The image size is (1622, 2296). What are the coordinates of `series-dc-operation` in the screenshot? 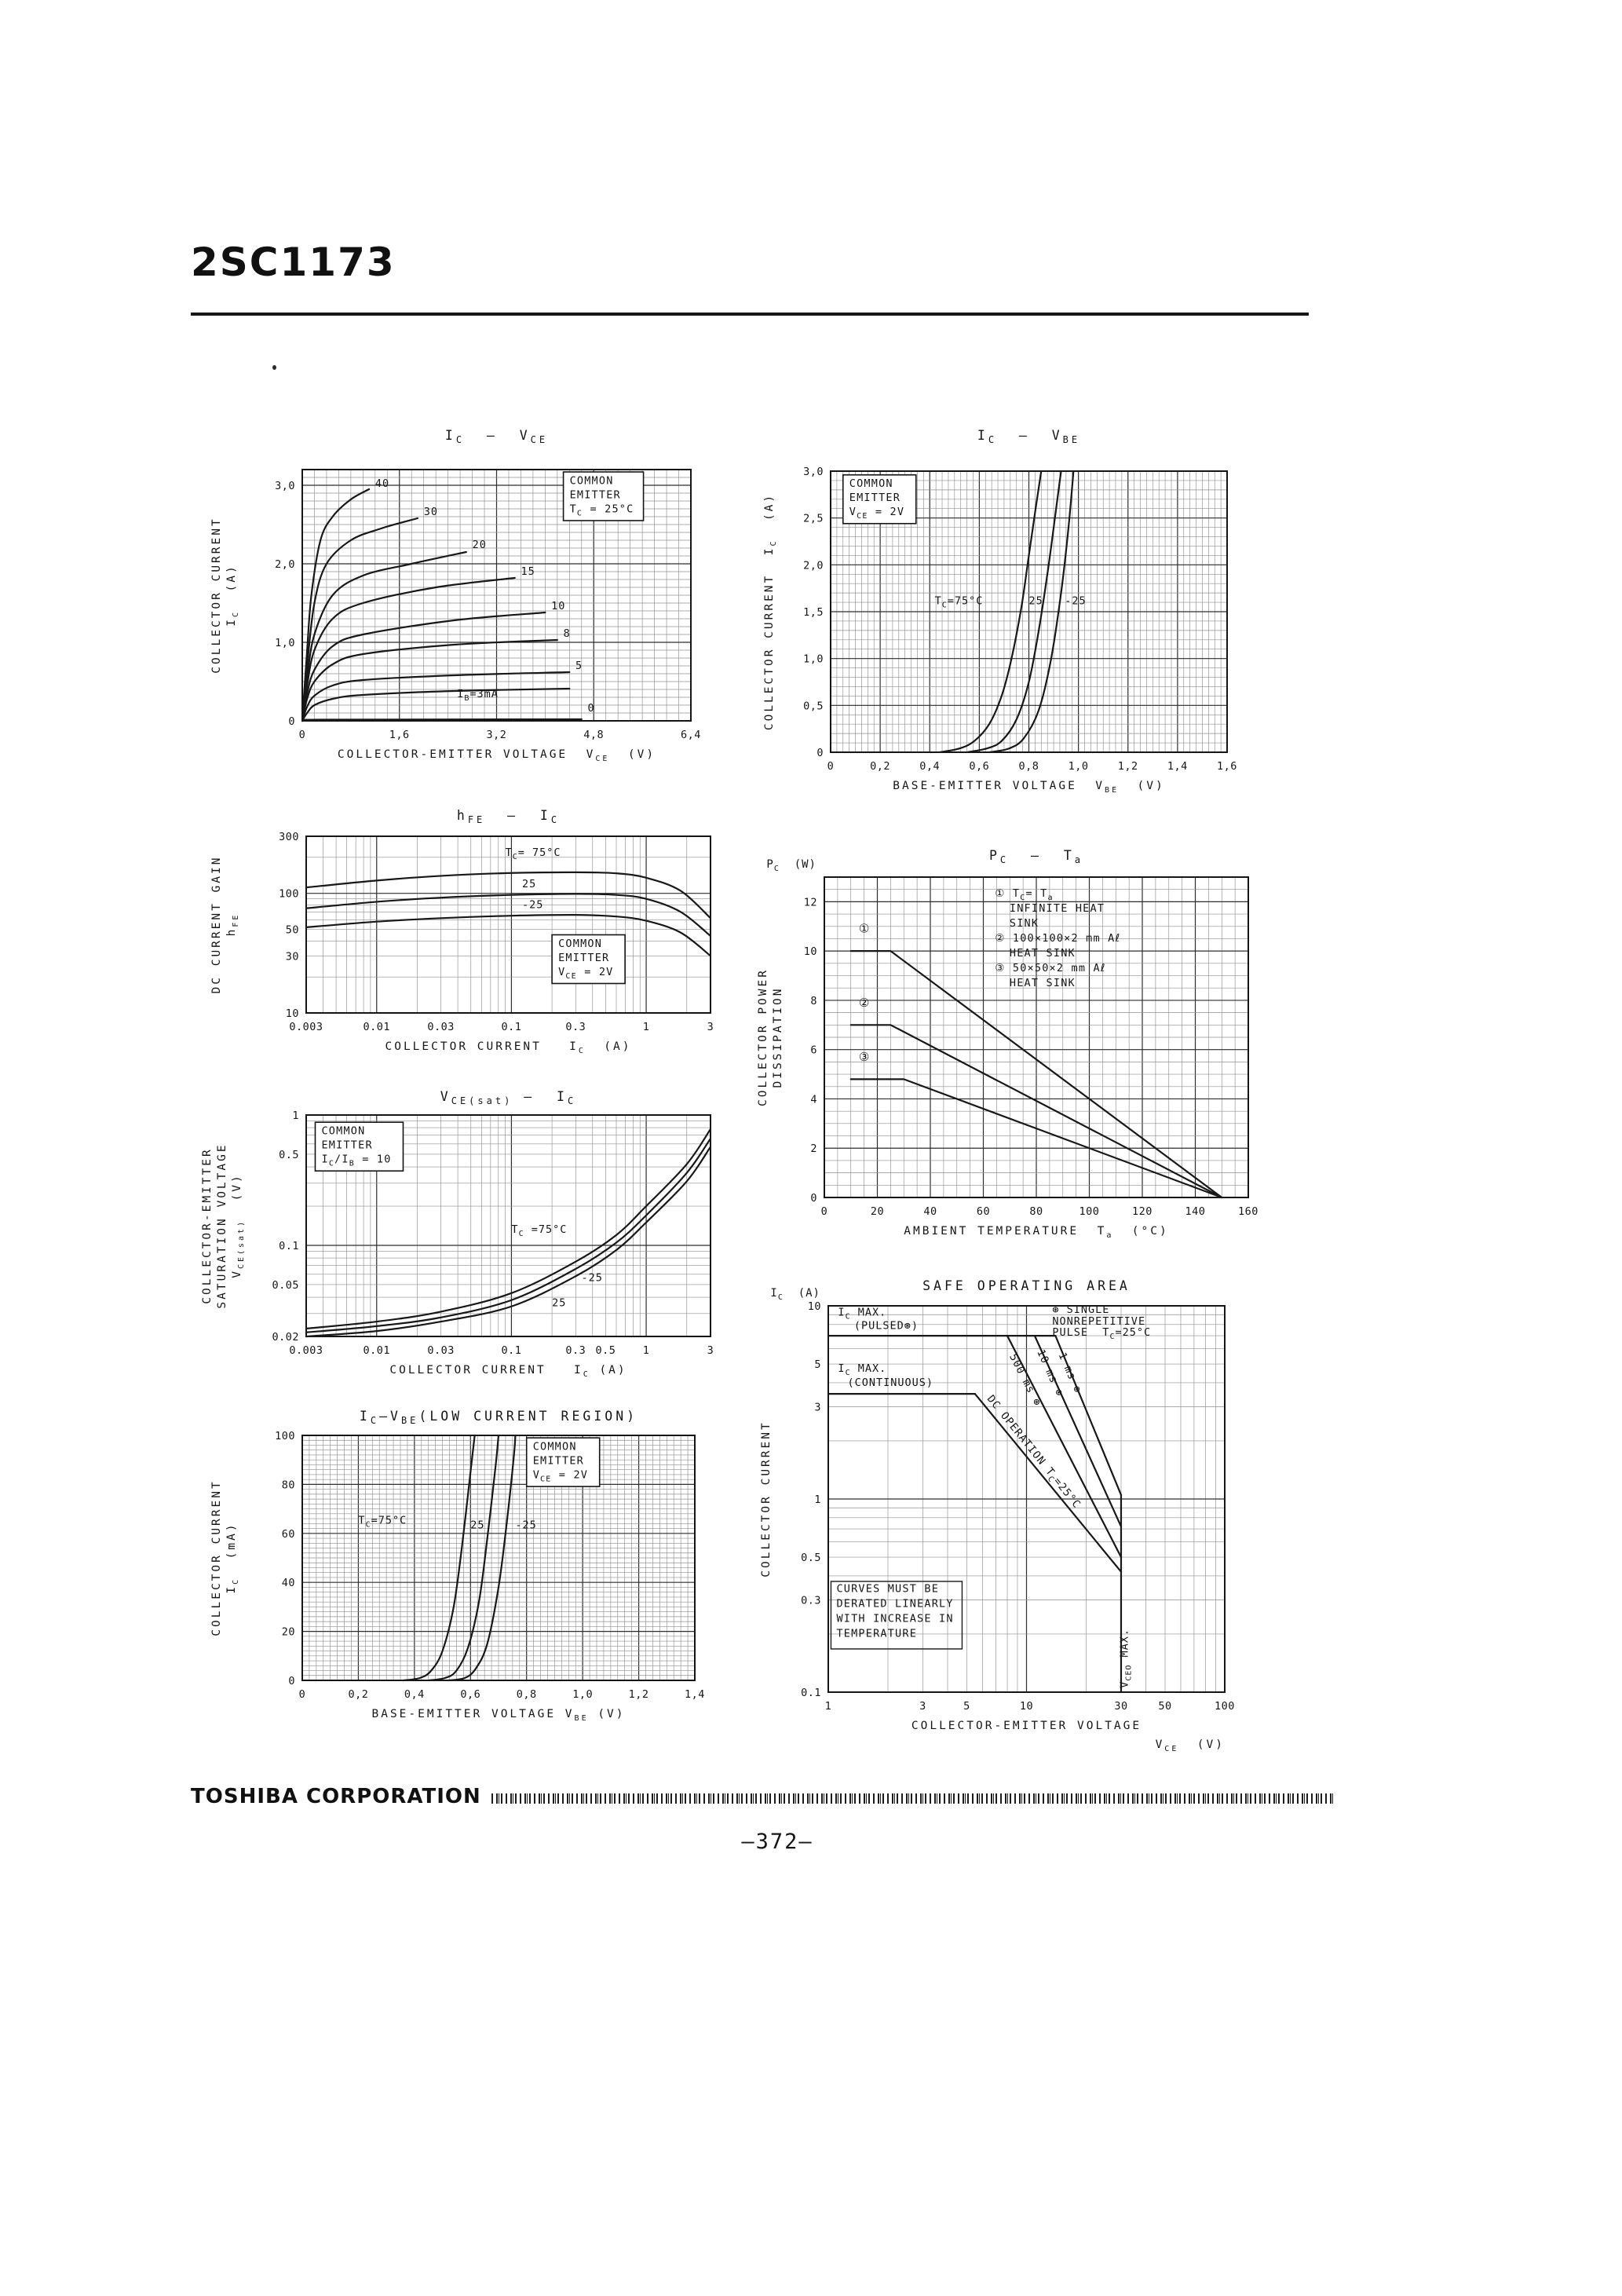 It's located at (1048, 1483).